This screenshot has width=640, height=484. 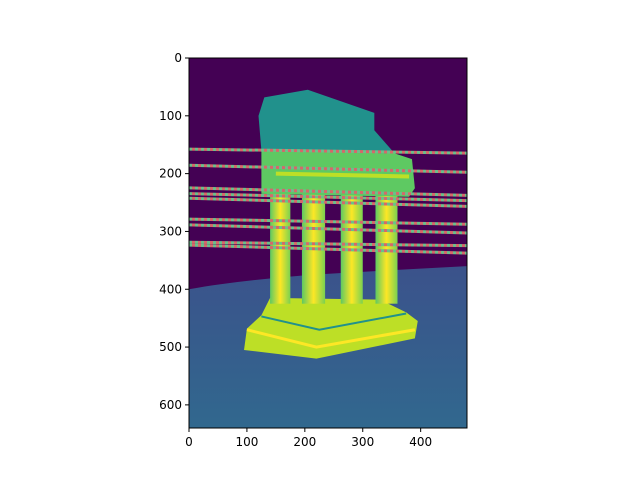 I want to click on y-tick-label: 300, so click(x=170, y=231).